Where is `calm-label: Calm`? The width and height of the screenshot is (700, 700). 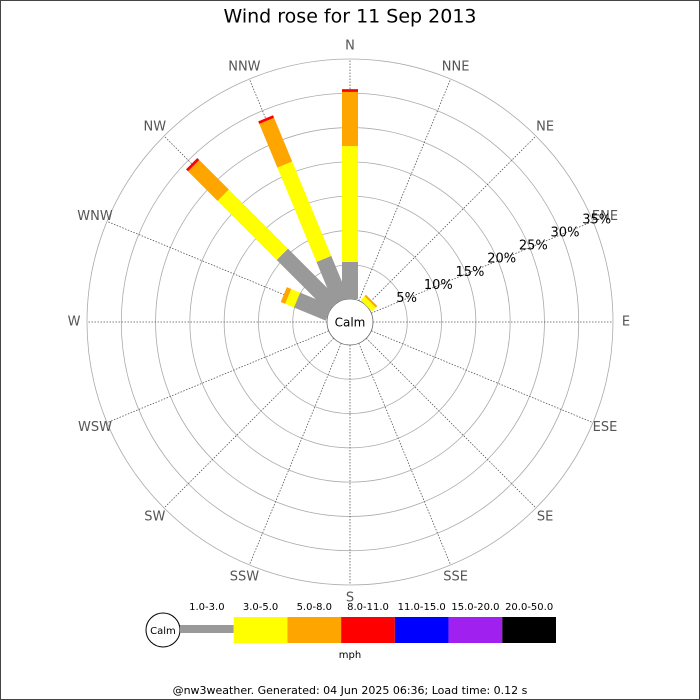
calm-label: Calm is located at coordinates (350, 323).